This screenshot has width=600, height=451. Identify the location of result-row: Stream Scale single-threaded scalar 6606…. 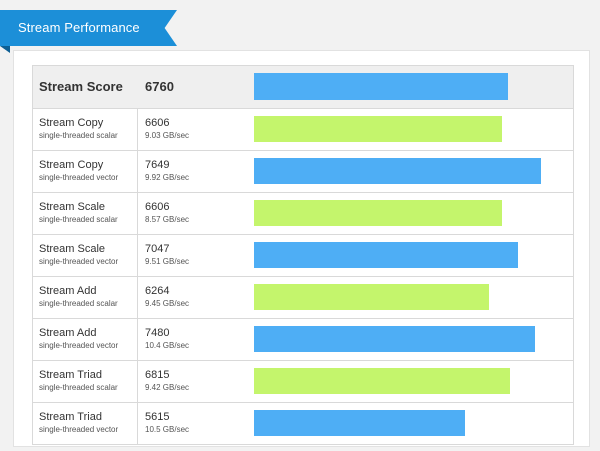
(303, 214).